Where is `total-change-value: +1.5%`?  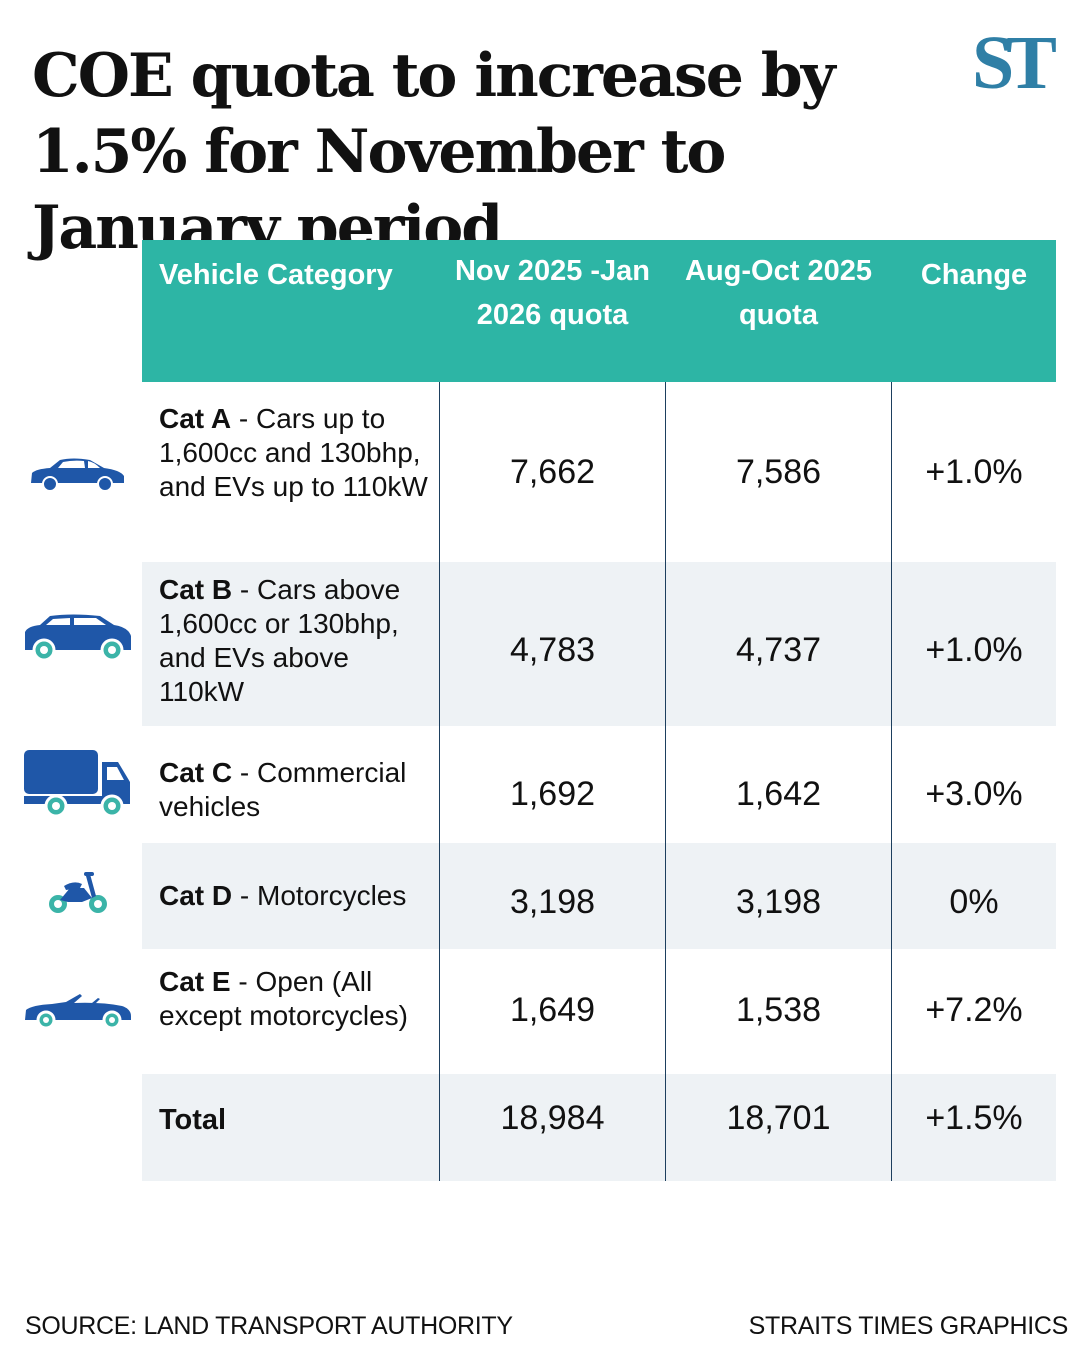
total-change-value: +1.5% is located at coordinates (974, 1118).